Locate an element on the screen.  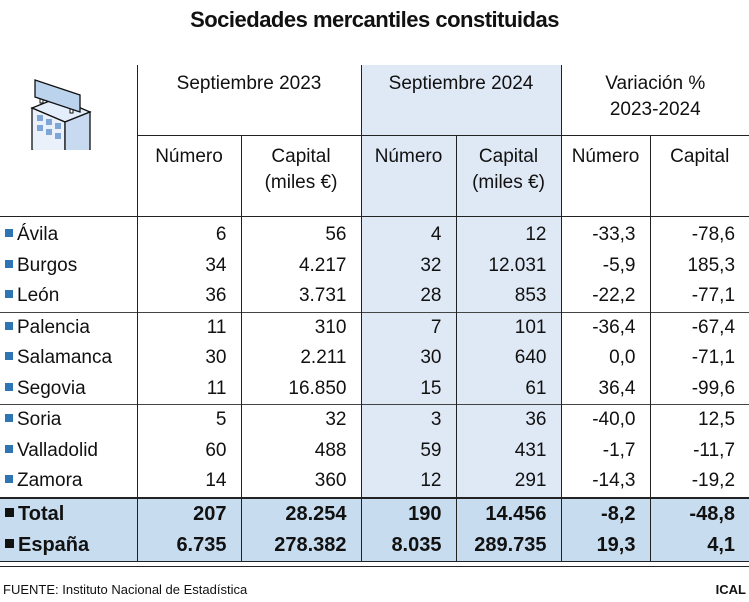
table-cell: 4.217 is located at coordinates (300, 265).